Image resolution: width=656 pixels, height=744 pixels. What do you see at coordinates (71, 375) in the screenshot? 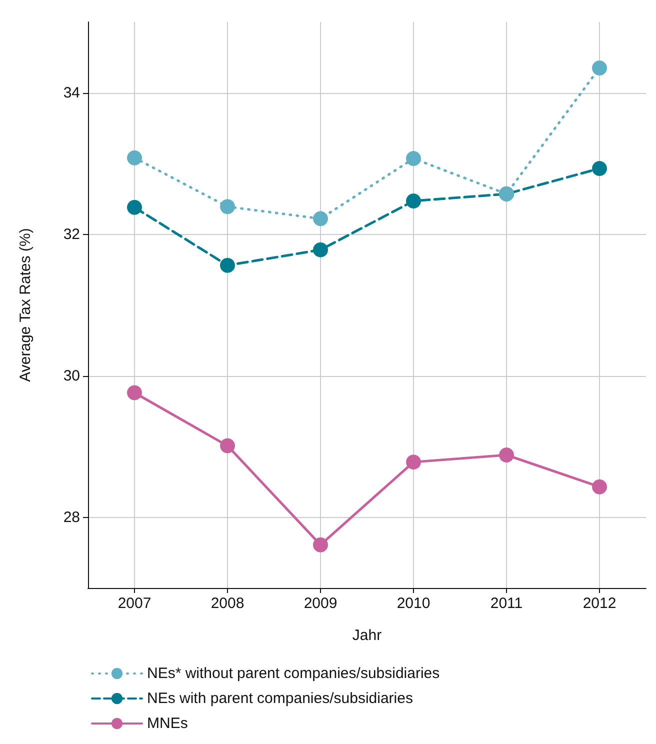
I see `y-tick-label: 30` at bounding box center [71, 375].